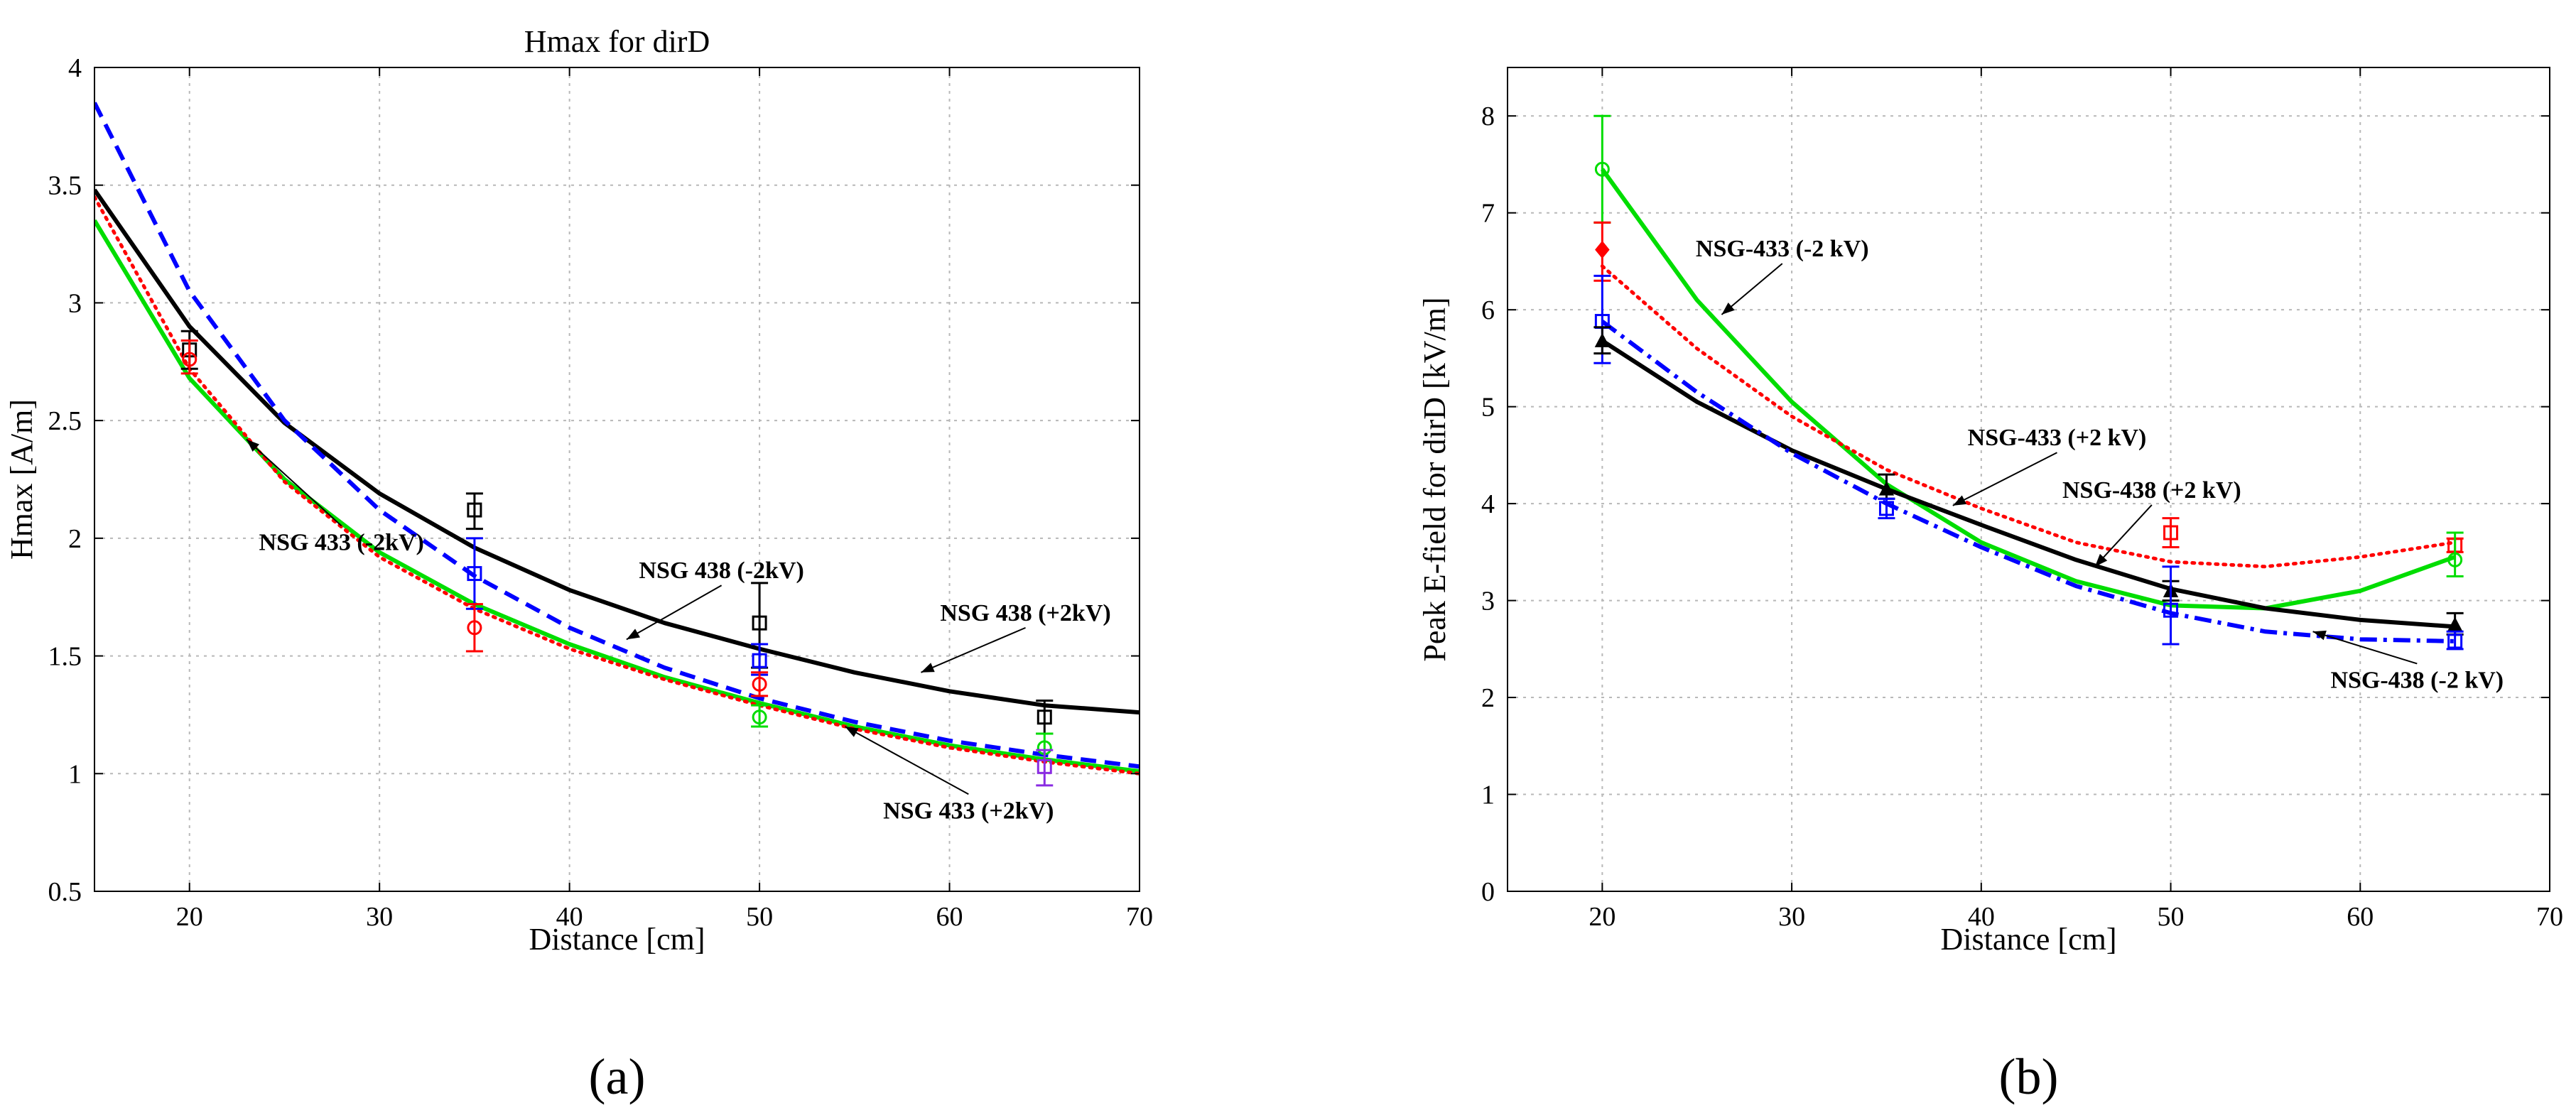 The image size is (2576, 1120). What do you see at coordinates (2417, 680) in the screenshot?
I see `annotation-label: NSG-438 (-2 kV)` at bounding box center [2417, 680].